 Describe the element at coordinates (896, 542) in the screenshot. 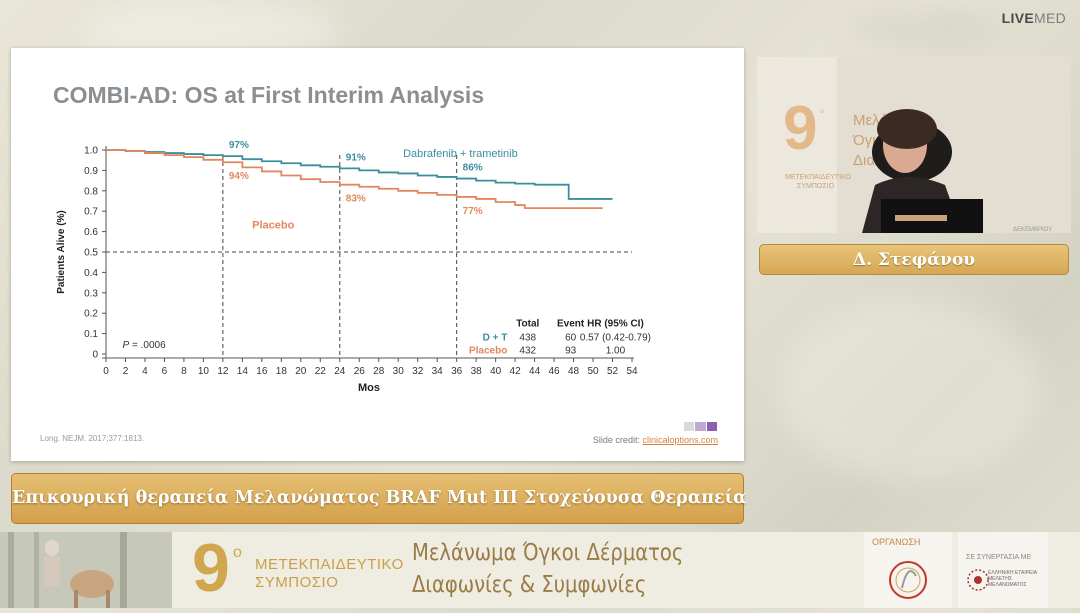

I see `organizer-label: ΟΡΓΑΝΩΣΗ` at that location.